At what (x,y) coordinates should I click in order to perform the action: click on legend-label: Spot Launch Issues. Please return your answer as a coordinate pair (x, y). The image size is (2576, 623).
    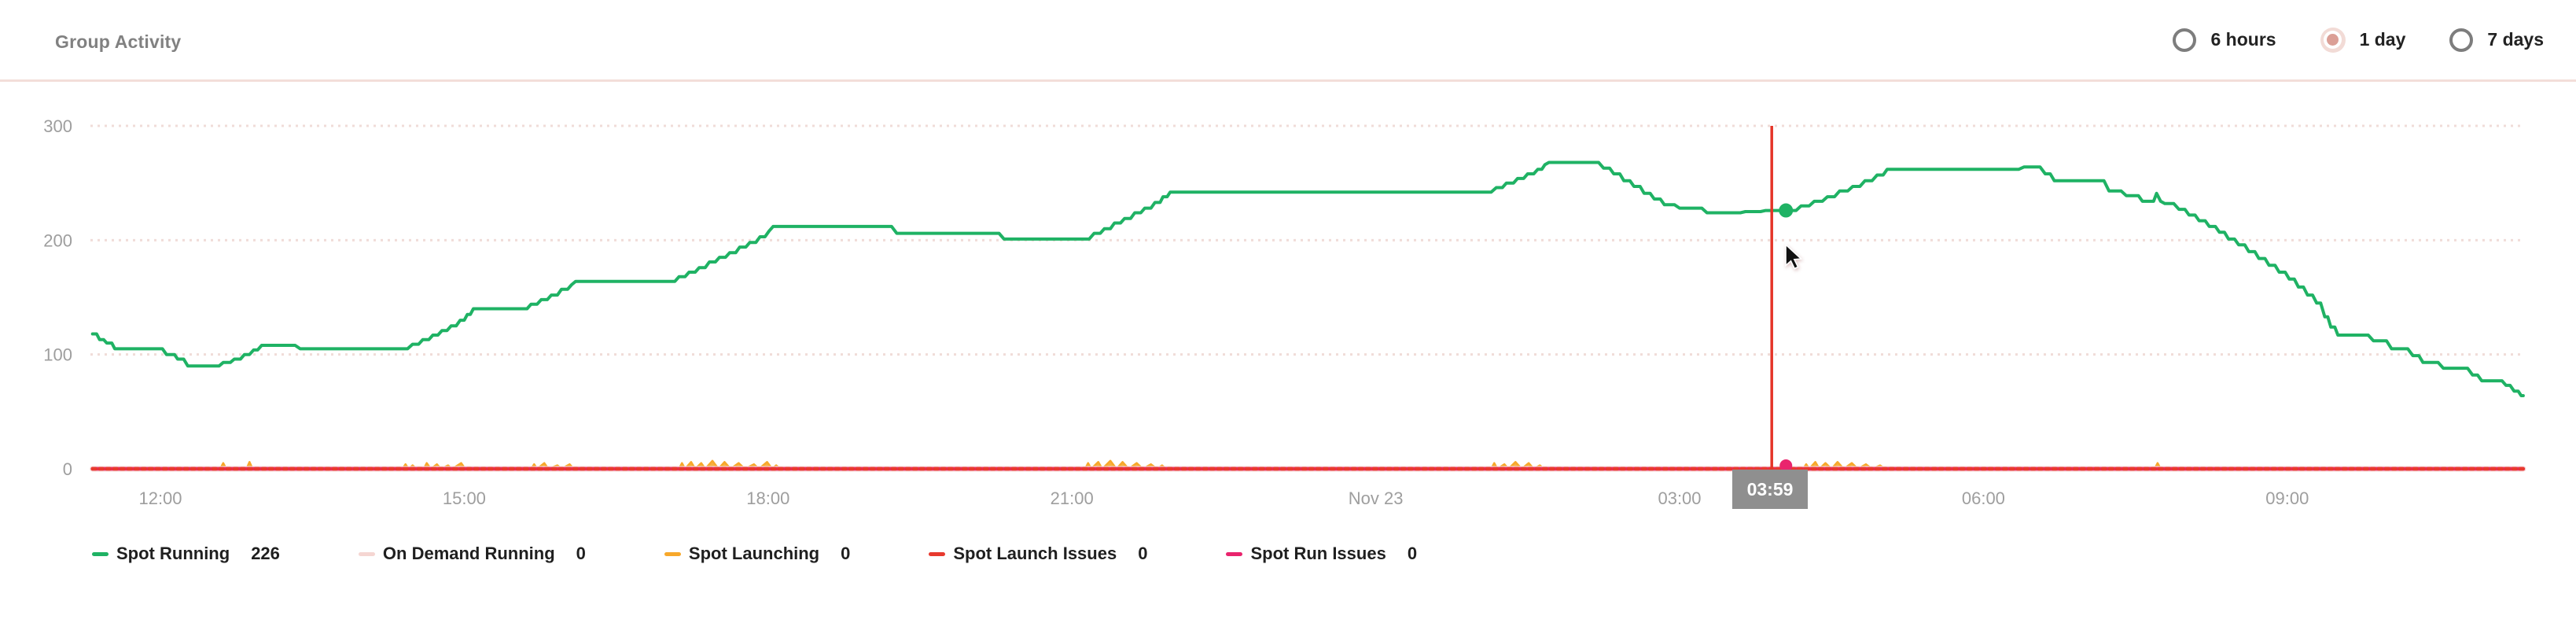
    Looking at the image, I should click on (1035, 554).